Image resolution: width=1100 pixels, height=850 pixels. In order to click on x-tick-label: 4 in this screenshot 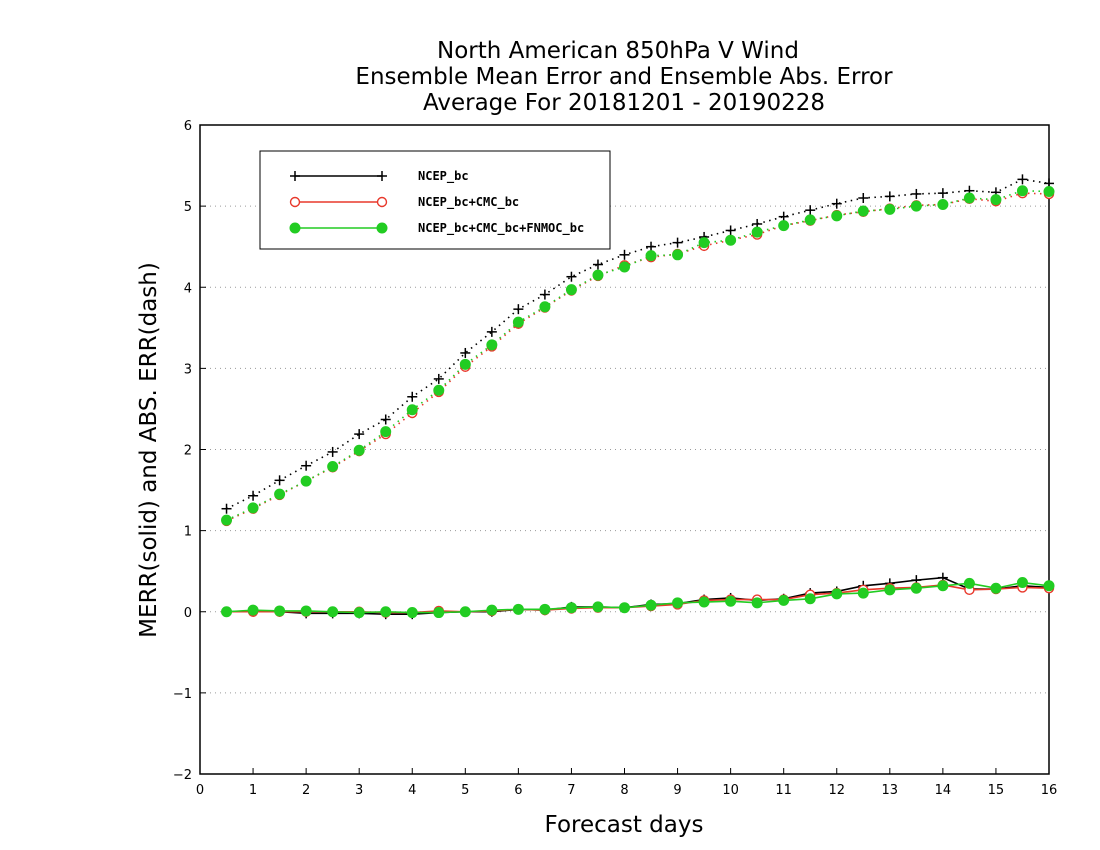, I will do `click(412, 790)`.